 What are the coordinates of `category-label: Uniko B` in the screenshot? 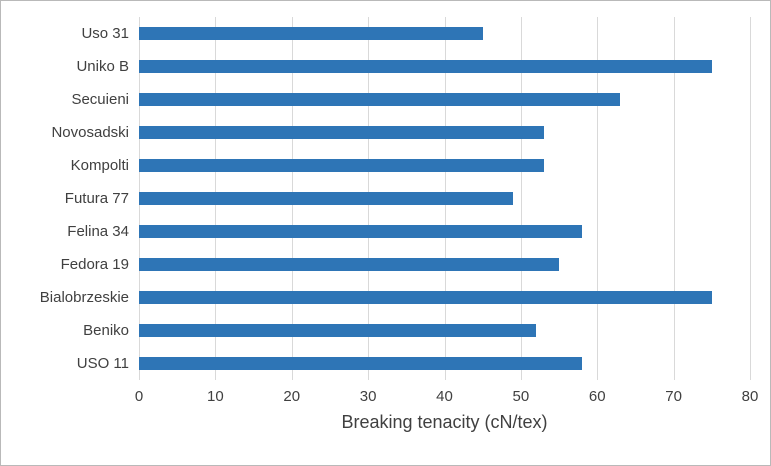 It's located at (102, 66).